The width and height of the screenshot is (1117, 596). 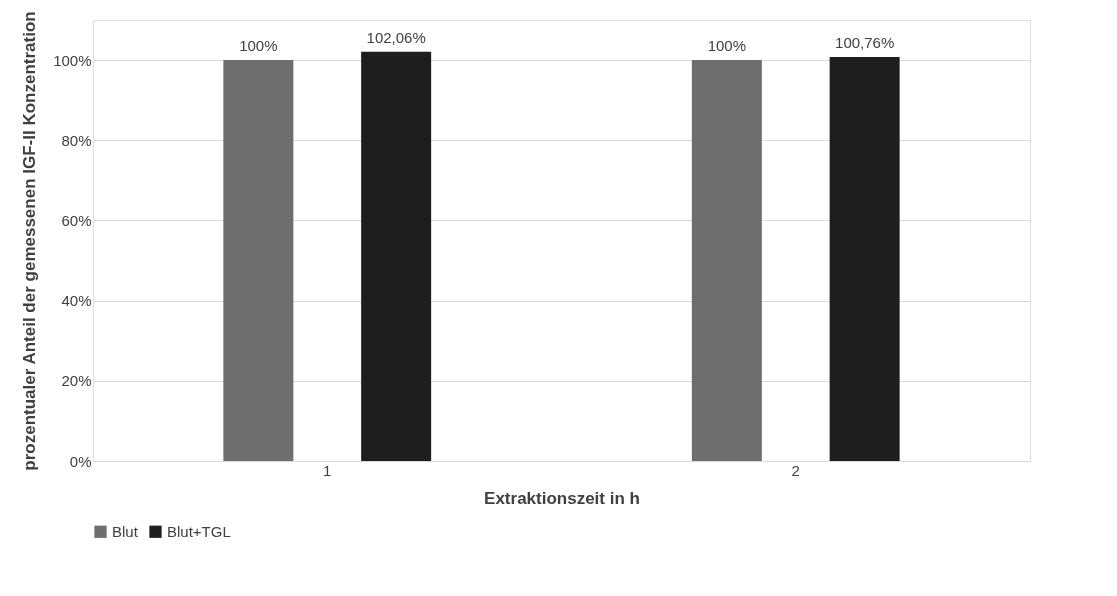 I want to click on x-axis-title: Extraktionszeit in h, so click(x=562, y=498).